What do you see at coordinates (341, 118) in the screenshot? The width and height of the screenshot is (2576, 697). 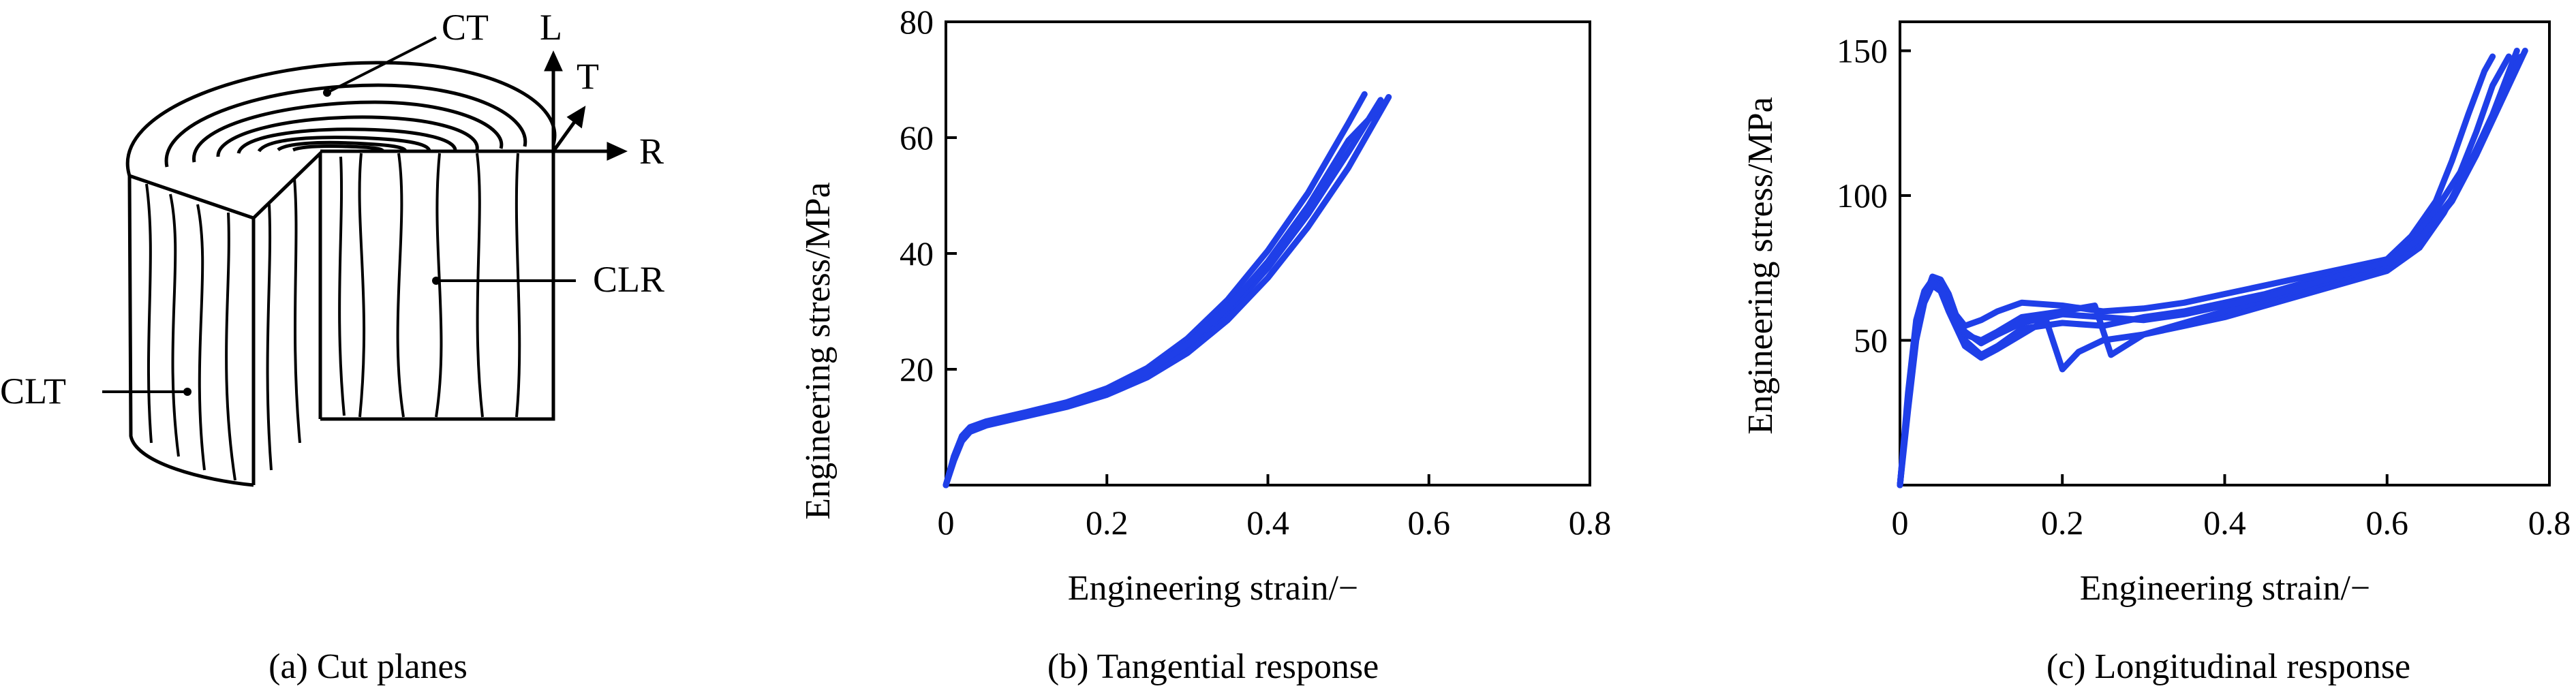 I see `log-top-outline` at bounding box center [341, 118].